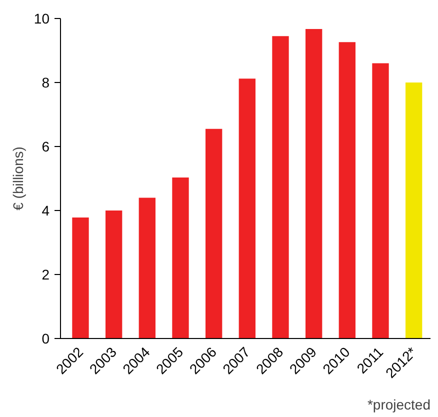  What do you see at coordinates (46, 82) in the screenshot?
I see `y-tick-label: 8` at bounding box center [46, 82].